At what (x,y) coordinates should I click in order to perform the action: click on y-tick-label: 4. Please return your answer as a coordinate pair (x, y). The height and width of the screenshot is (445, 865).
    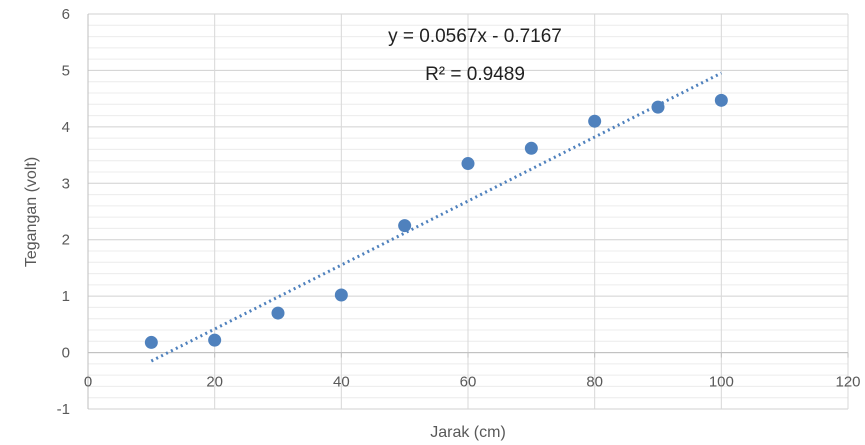
    Looking at the image, I should click on (66, 127).